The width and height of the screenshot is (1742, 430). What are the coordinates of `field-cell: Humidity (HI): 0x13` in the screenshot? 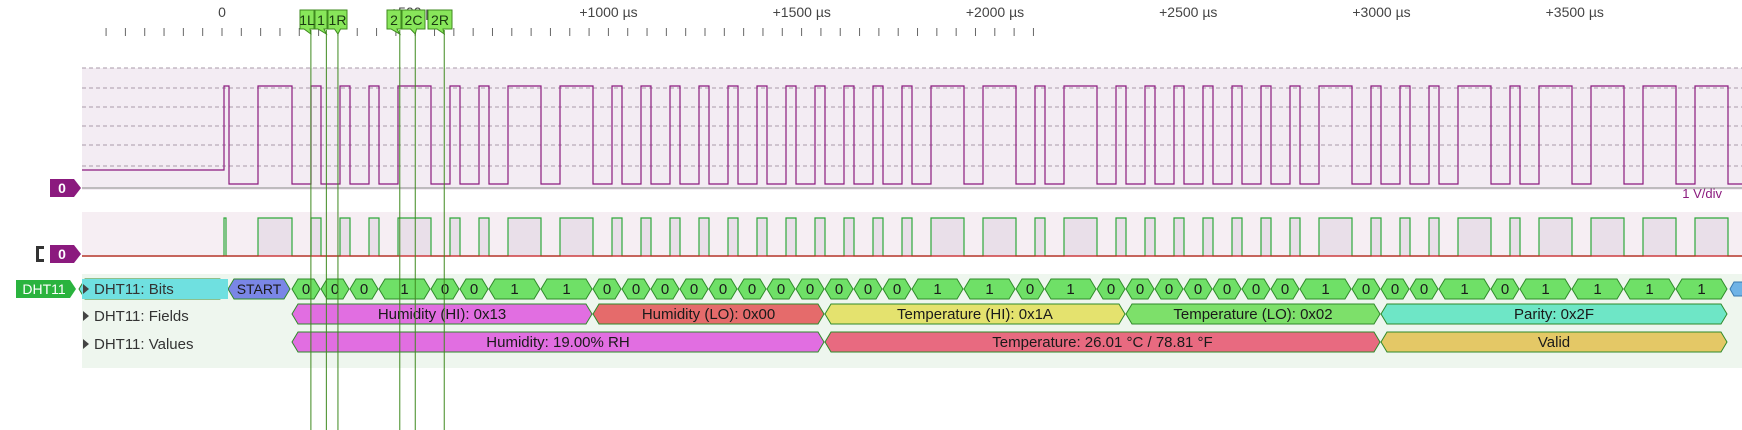 It's located at (442, 314).